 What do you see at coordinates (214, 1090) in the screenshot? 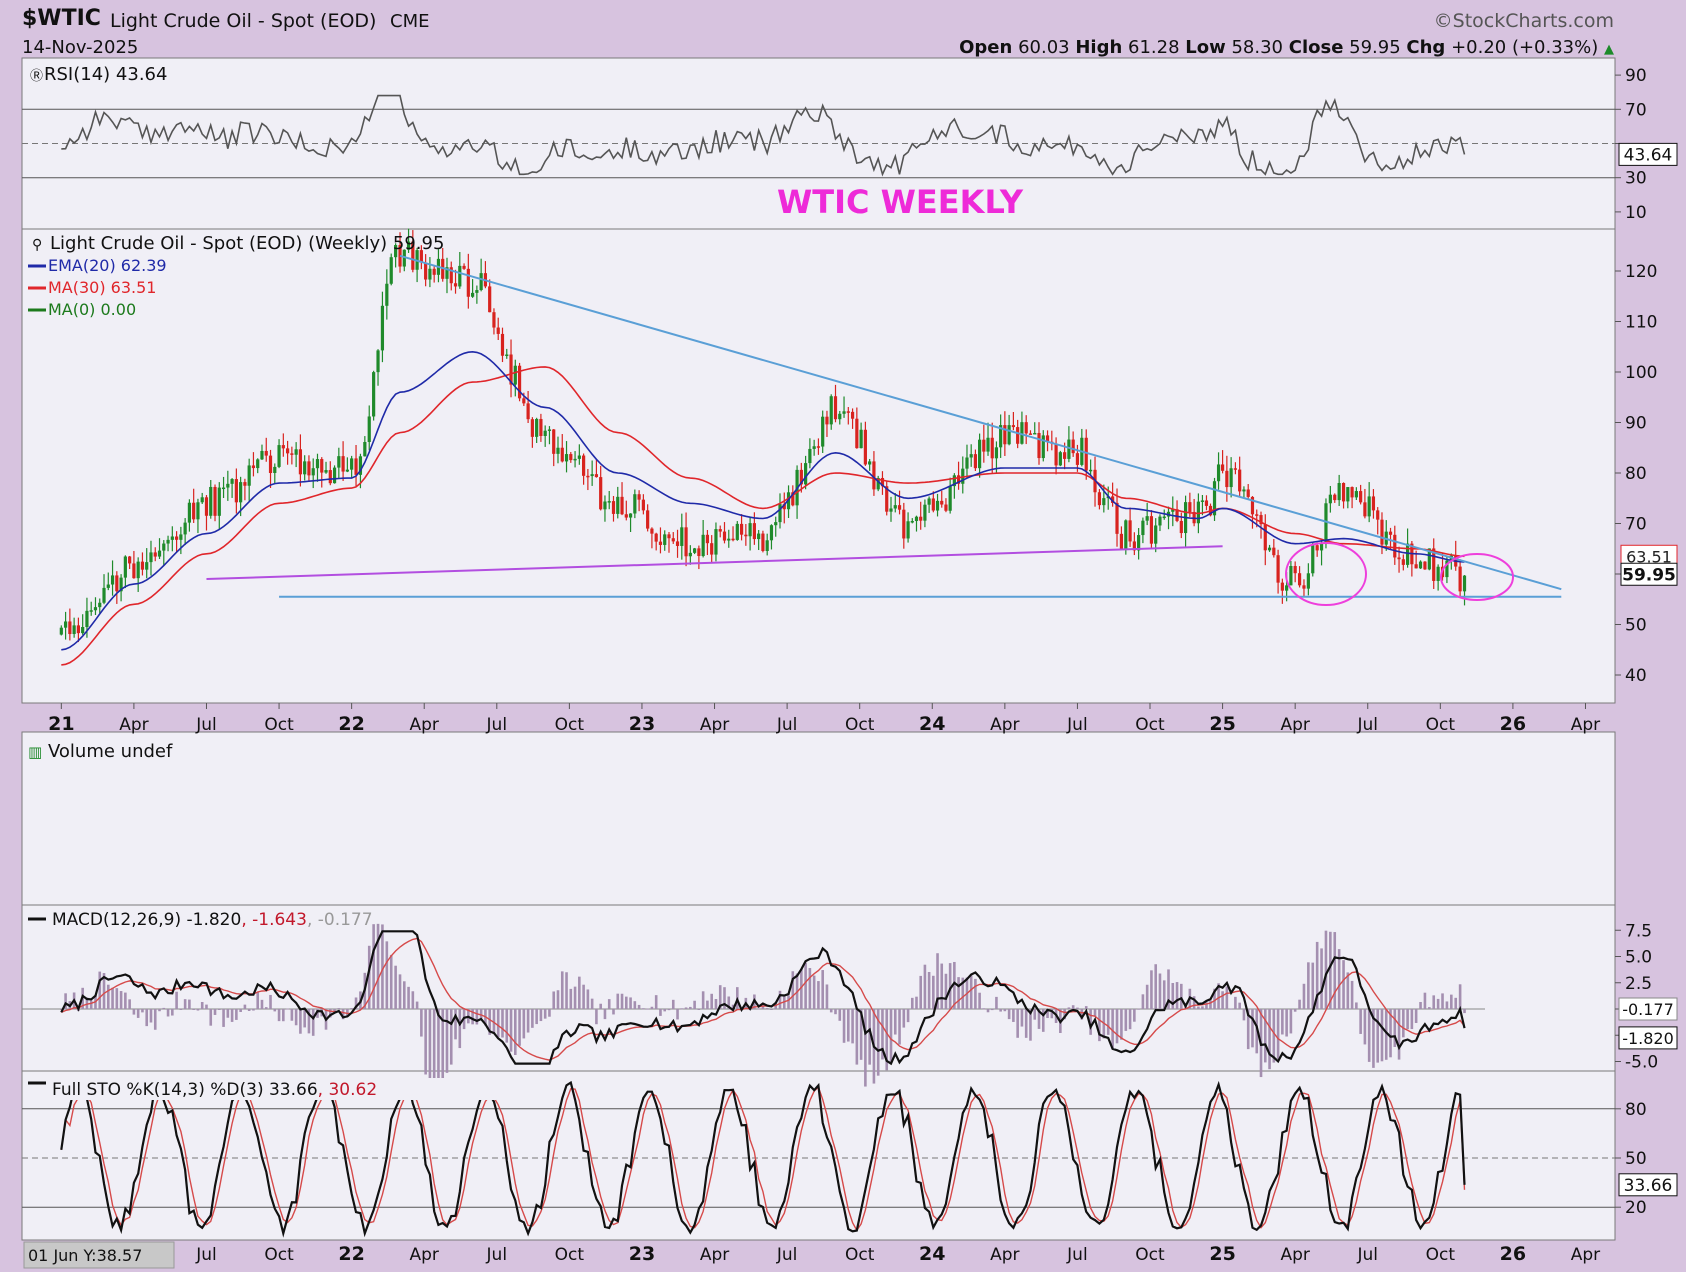
I see `sto-label: Full STO %K(14,3) %D(3) 33.66, 30.62` at bounding box center [214, 1090].